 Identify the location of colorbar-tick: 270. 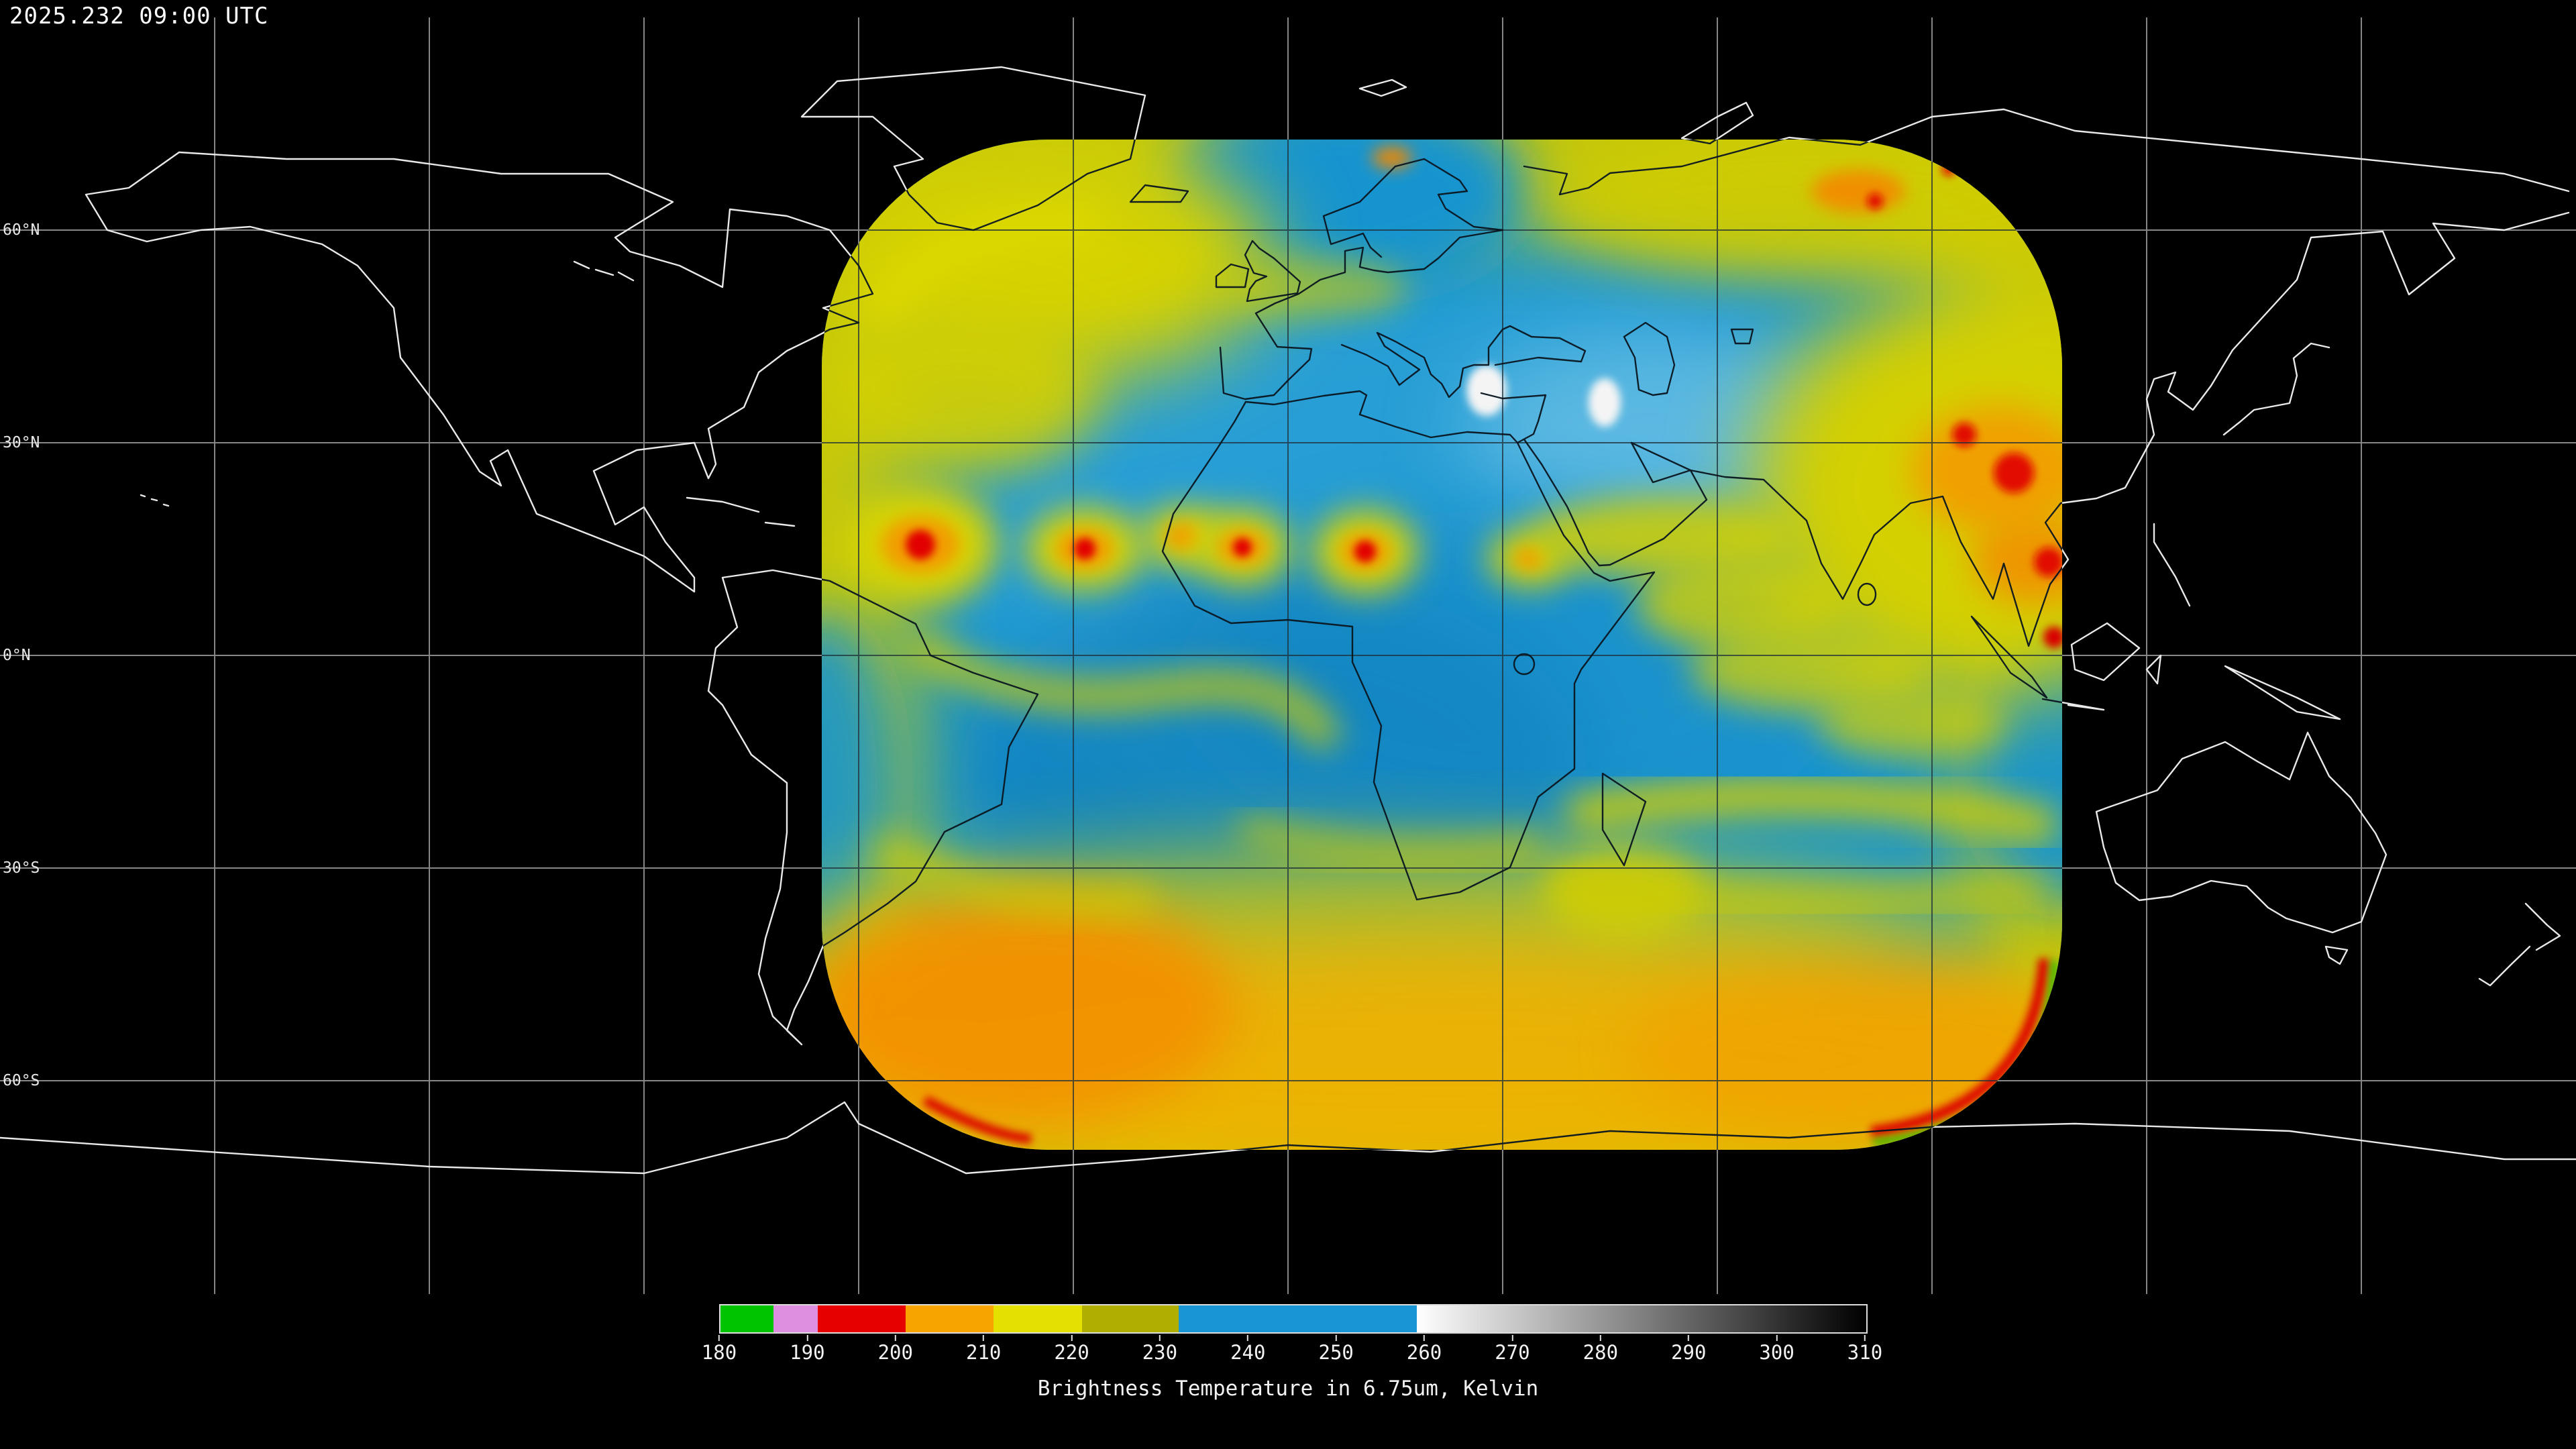
(1512, 1349).